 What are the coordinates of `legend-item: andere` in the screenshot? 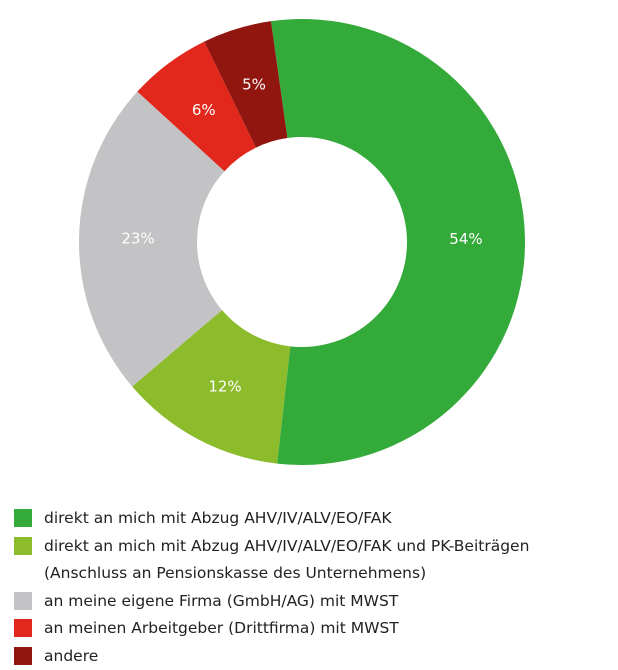 It's located at (314, 656).